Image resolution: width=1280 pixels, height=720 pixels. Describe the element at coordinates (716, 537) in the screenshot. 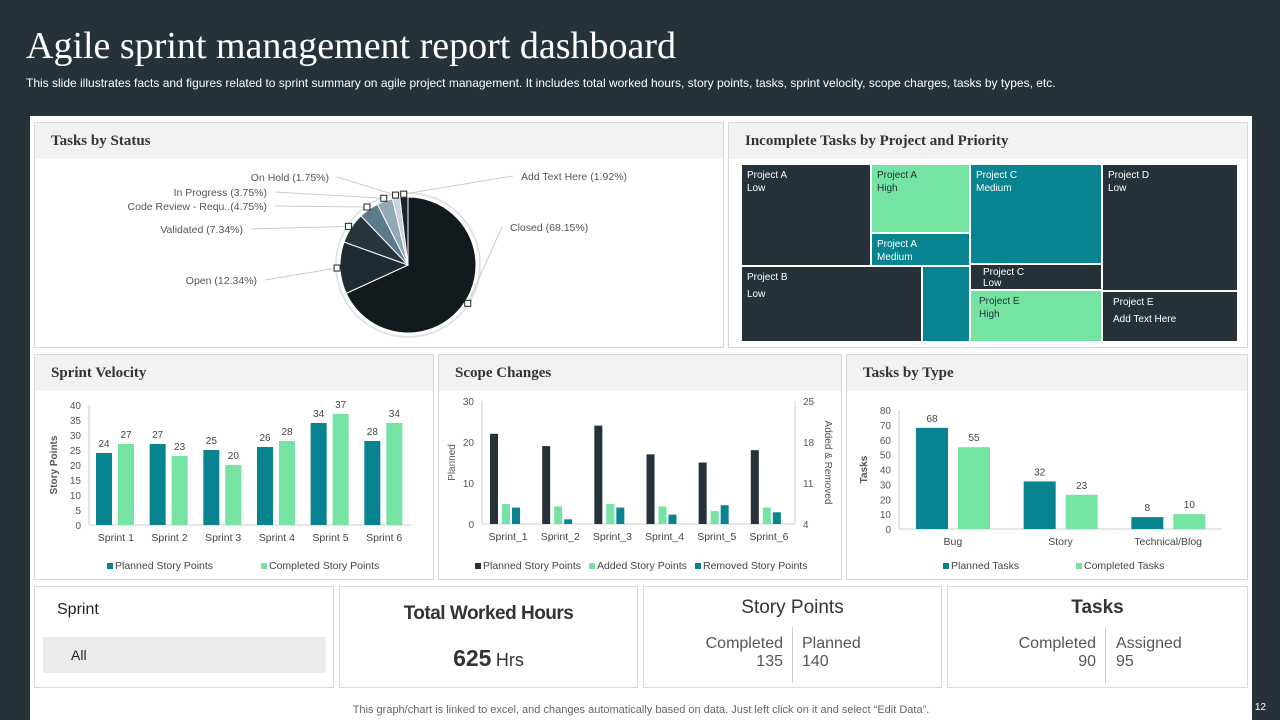

I see `x-tick-label: Sprint_5` at that location.